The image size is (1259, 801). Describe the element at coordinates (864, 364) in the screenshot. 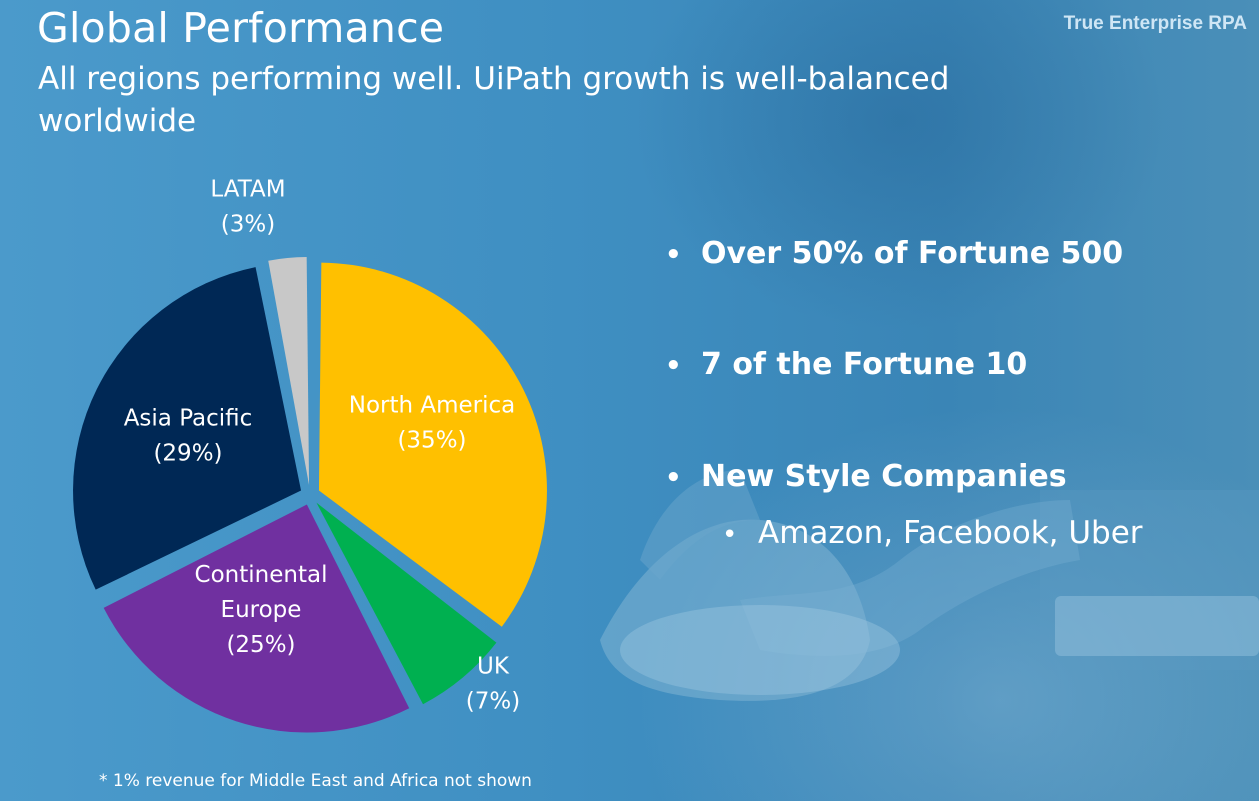

I see `bullet-text: 7 of the Fortune 10` at that location.